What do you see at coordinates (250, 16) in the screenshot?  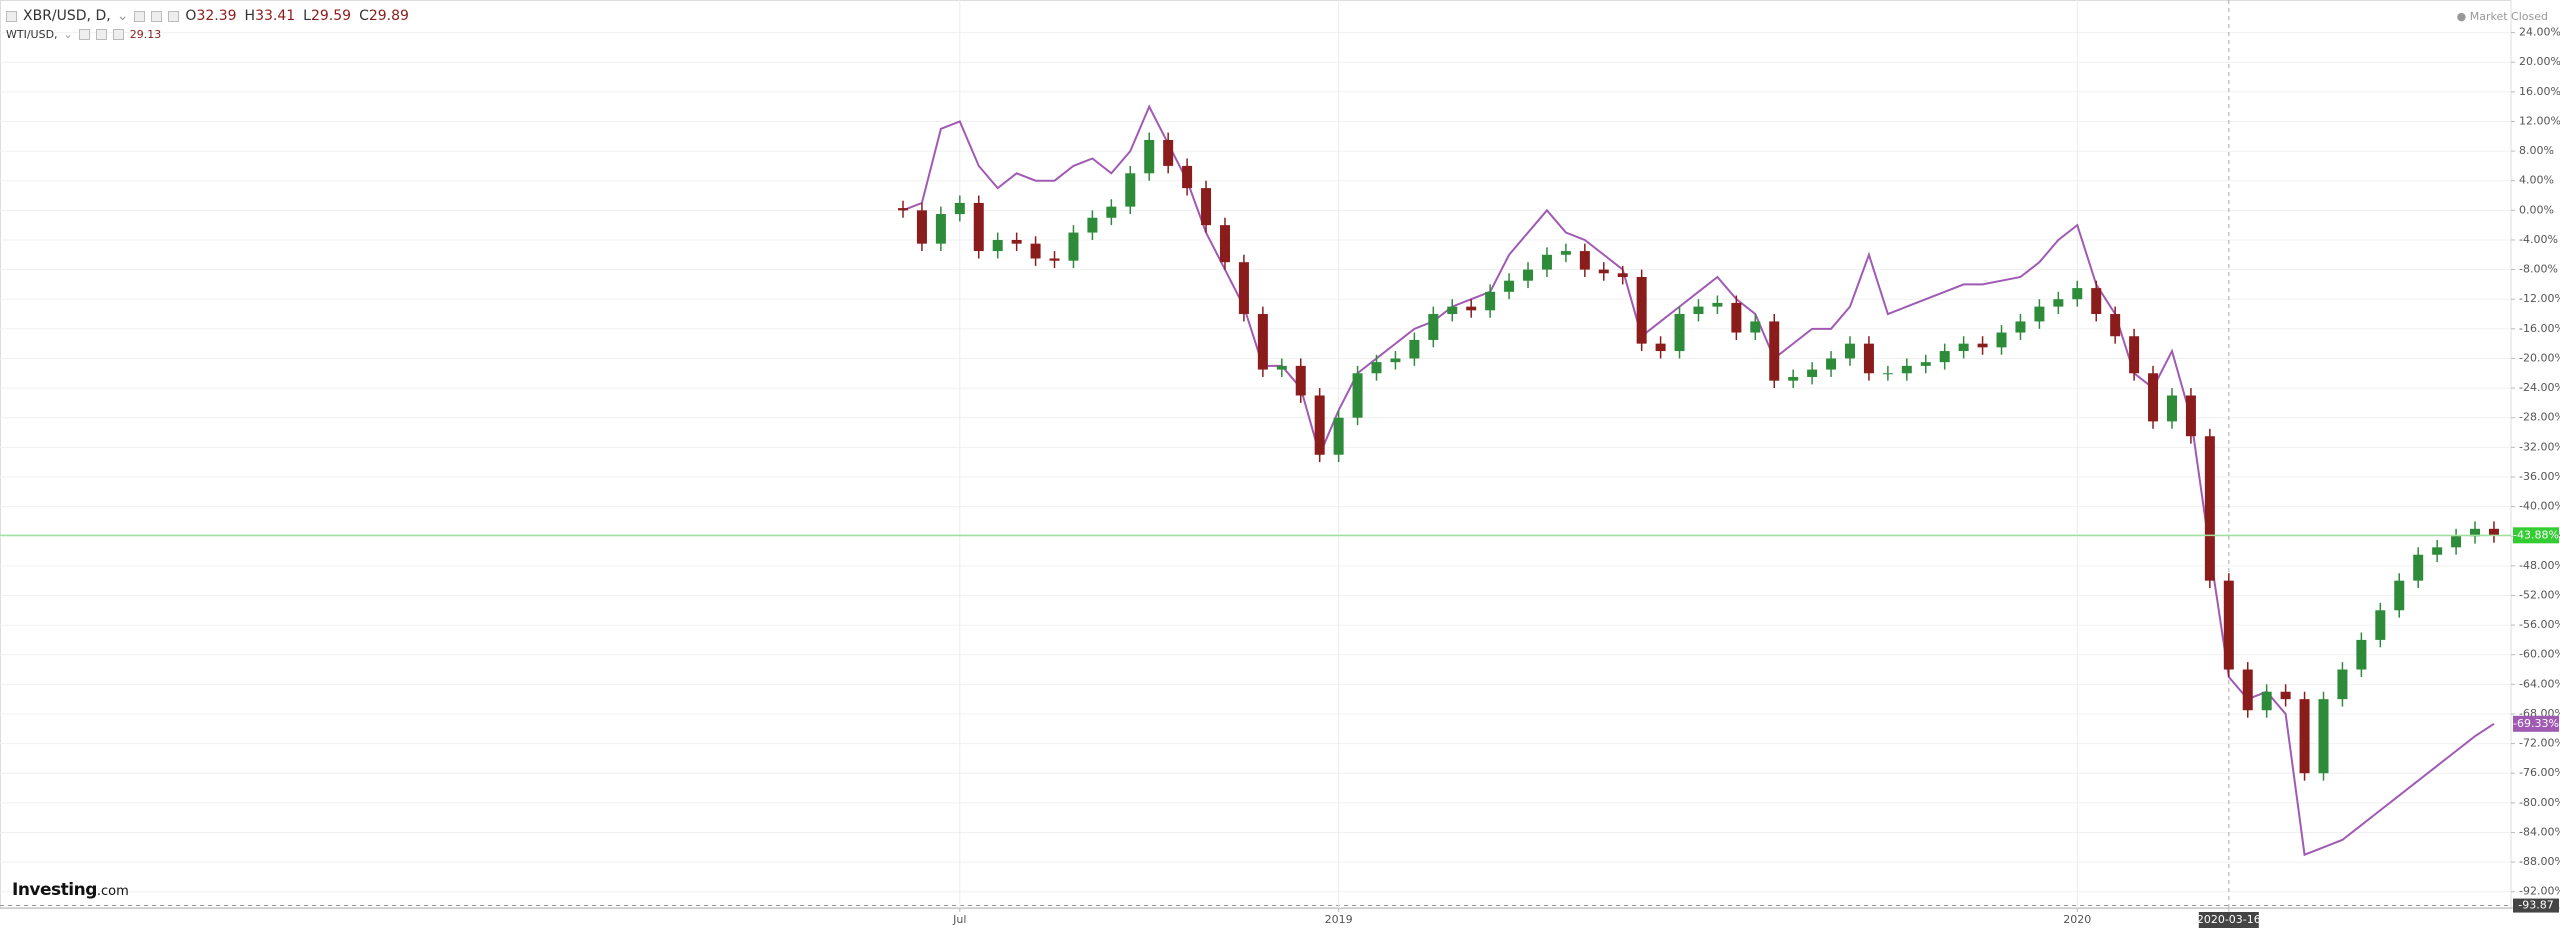 I see `ohlc-key: H` at bounding box center [250, 16].